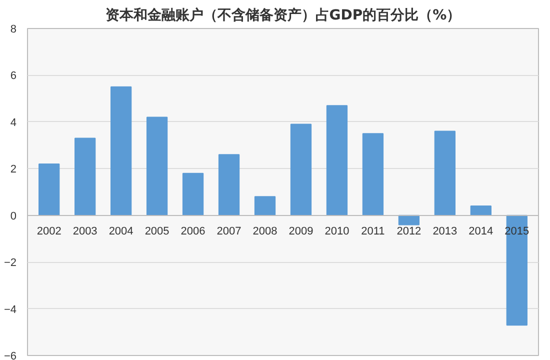 This screenshot has height=360, width=550. I want to click on chart-title: 资本和金融账户（不含储备资产）占GDP的百分比（%）, so click(283, 15).